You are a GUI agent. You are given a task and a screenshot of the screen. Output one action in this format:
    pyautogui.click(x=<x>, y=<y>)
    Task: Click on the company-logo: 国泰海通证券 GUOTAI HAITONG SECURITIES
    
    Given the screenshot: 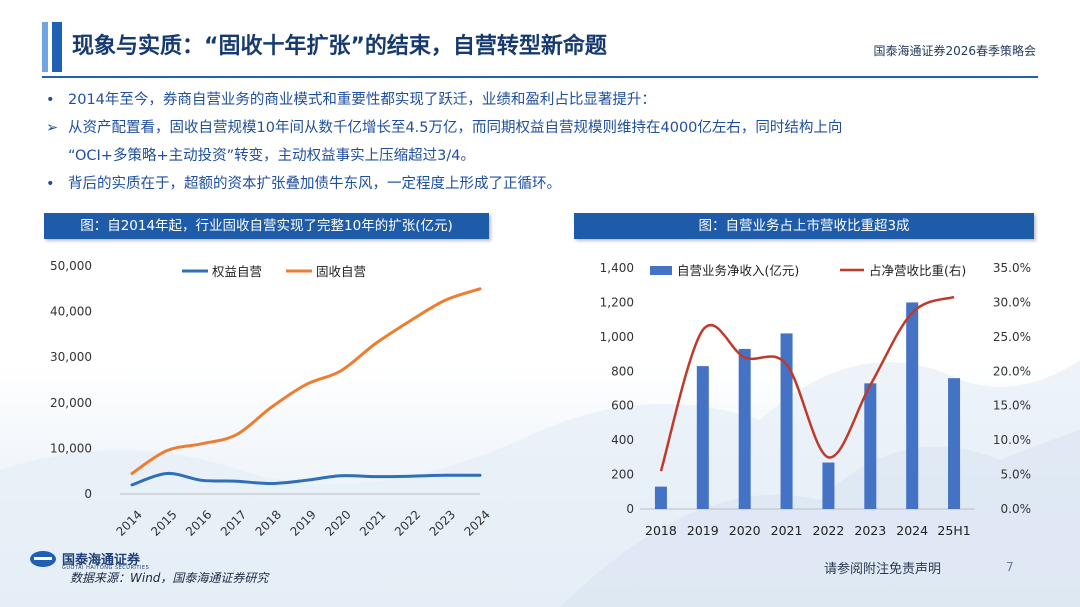 What is the action you would take?
    pyautogui.click(x=89, y=560)
    